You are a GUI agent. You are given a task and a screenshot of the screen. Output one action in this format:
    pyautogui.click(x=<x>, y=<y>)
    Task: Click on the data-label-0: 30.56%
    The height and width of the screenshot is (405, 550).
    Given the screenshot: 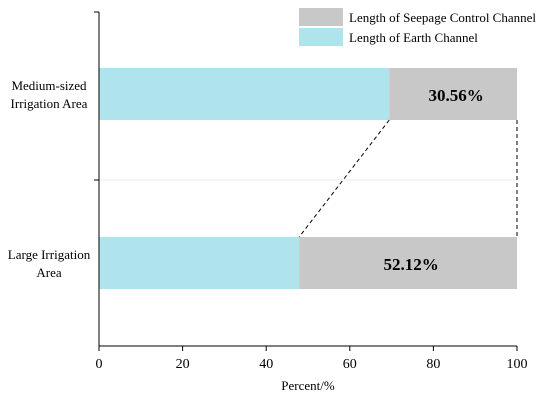 What is the action you would take?
    pyautogui.click(x=456, y=95)
    